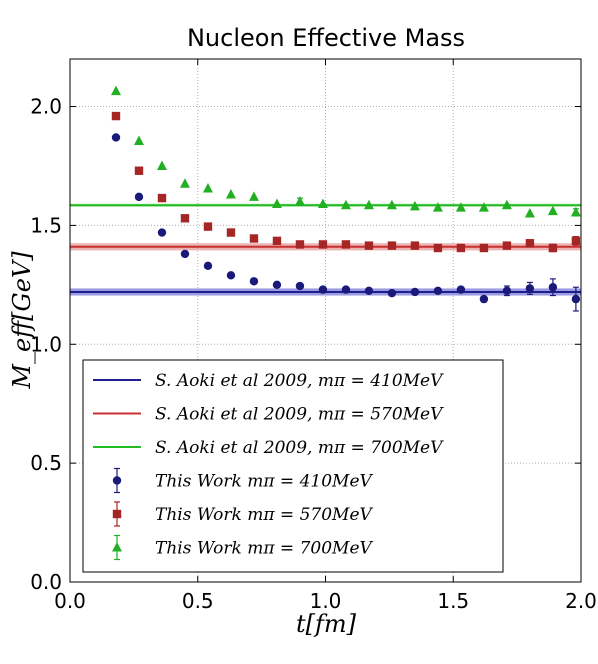 This screenshot has width=598, height=664. I want to click on y-tick-label: 2.0, so click(46, 107).